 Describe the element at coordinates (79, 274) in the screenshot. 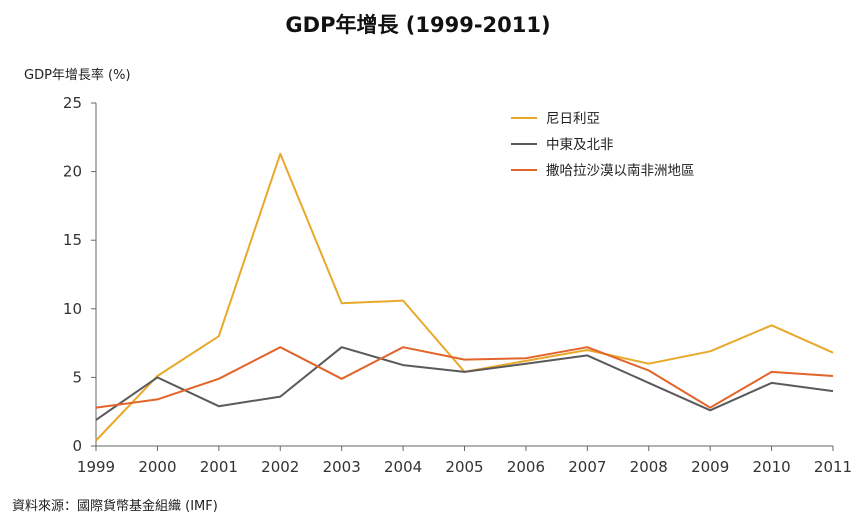

I see `y-ticks: 0 5 10 15 20 25` at that location.